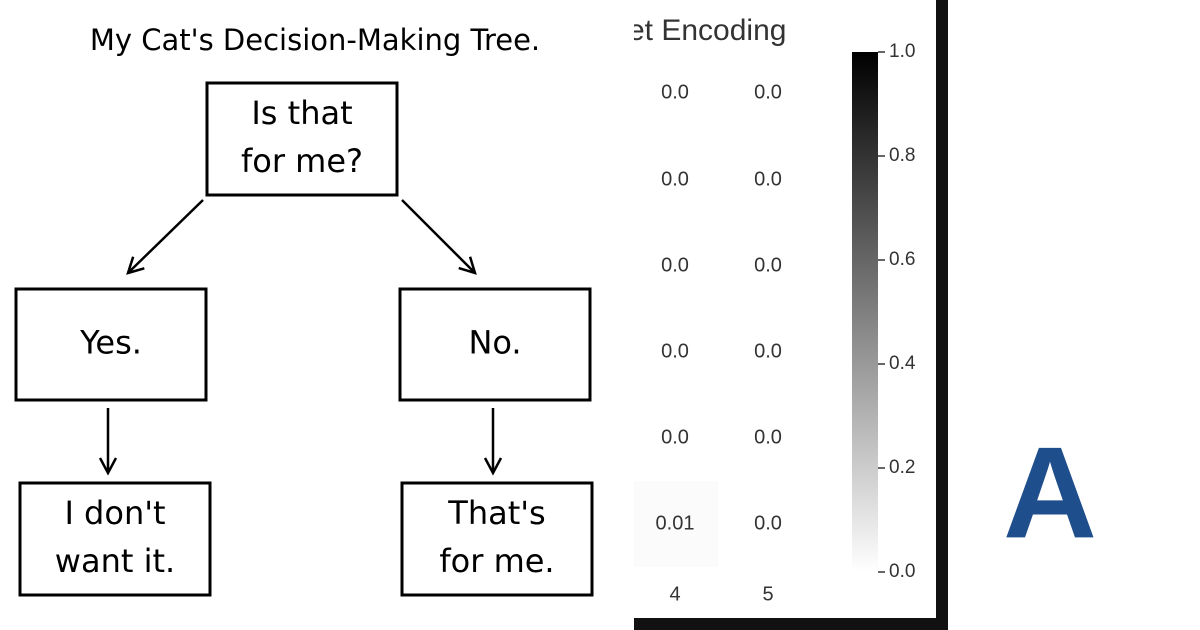 The height and width of the screenshot is (630, 1200). I want to click on heatmap-cell-value: 0.01, so click(675, 523).